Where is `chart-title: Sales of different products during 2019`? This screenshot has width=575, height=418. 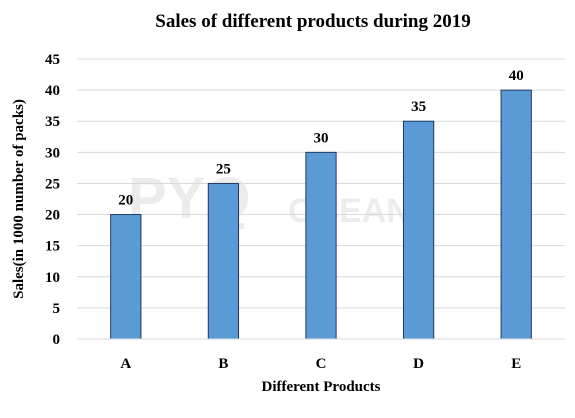
chart-title: Sales of different products during 2019 is located at coordinates (312, 21).